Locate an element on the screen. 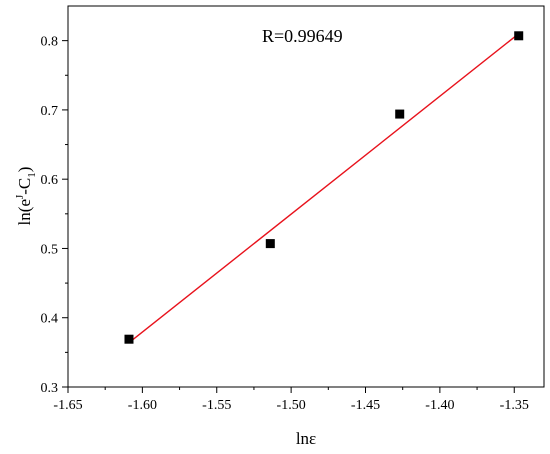  y-axis-title-base: ln(e is located at coordinates (24, 212).